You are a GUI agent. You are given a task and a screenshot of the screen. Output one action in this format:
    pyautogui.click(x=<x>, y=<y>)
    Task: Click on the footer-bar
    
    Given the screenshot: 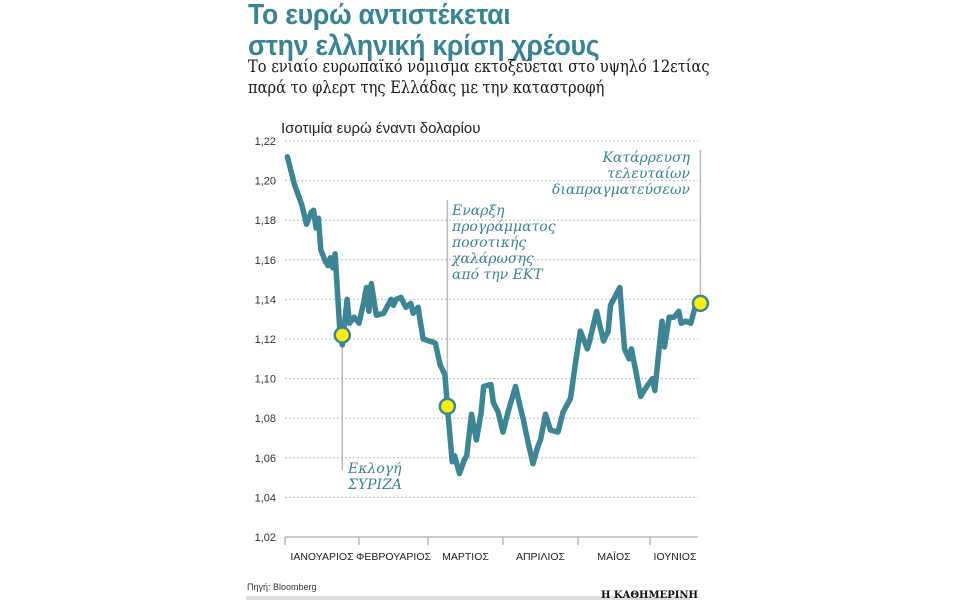 What is the action you would take?
    pyautogui.click(x=468, y=598)
    